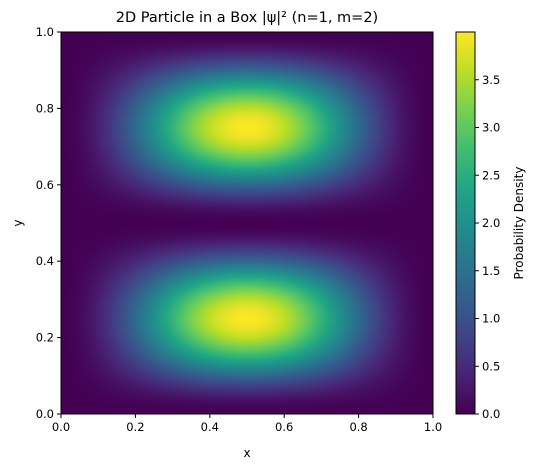 The height and width of the screenshot is (469, 537). What do you see at coordinates (45, 32) in the screenshot?
I see `y-tick-label: 1.0` at bounding box center [45, 32].